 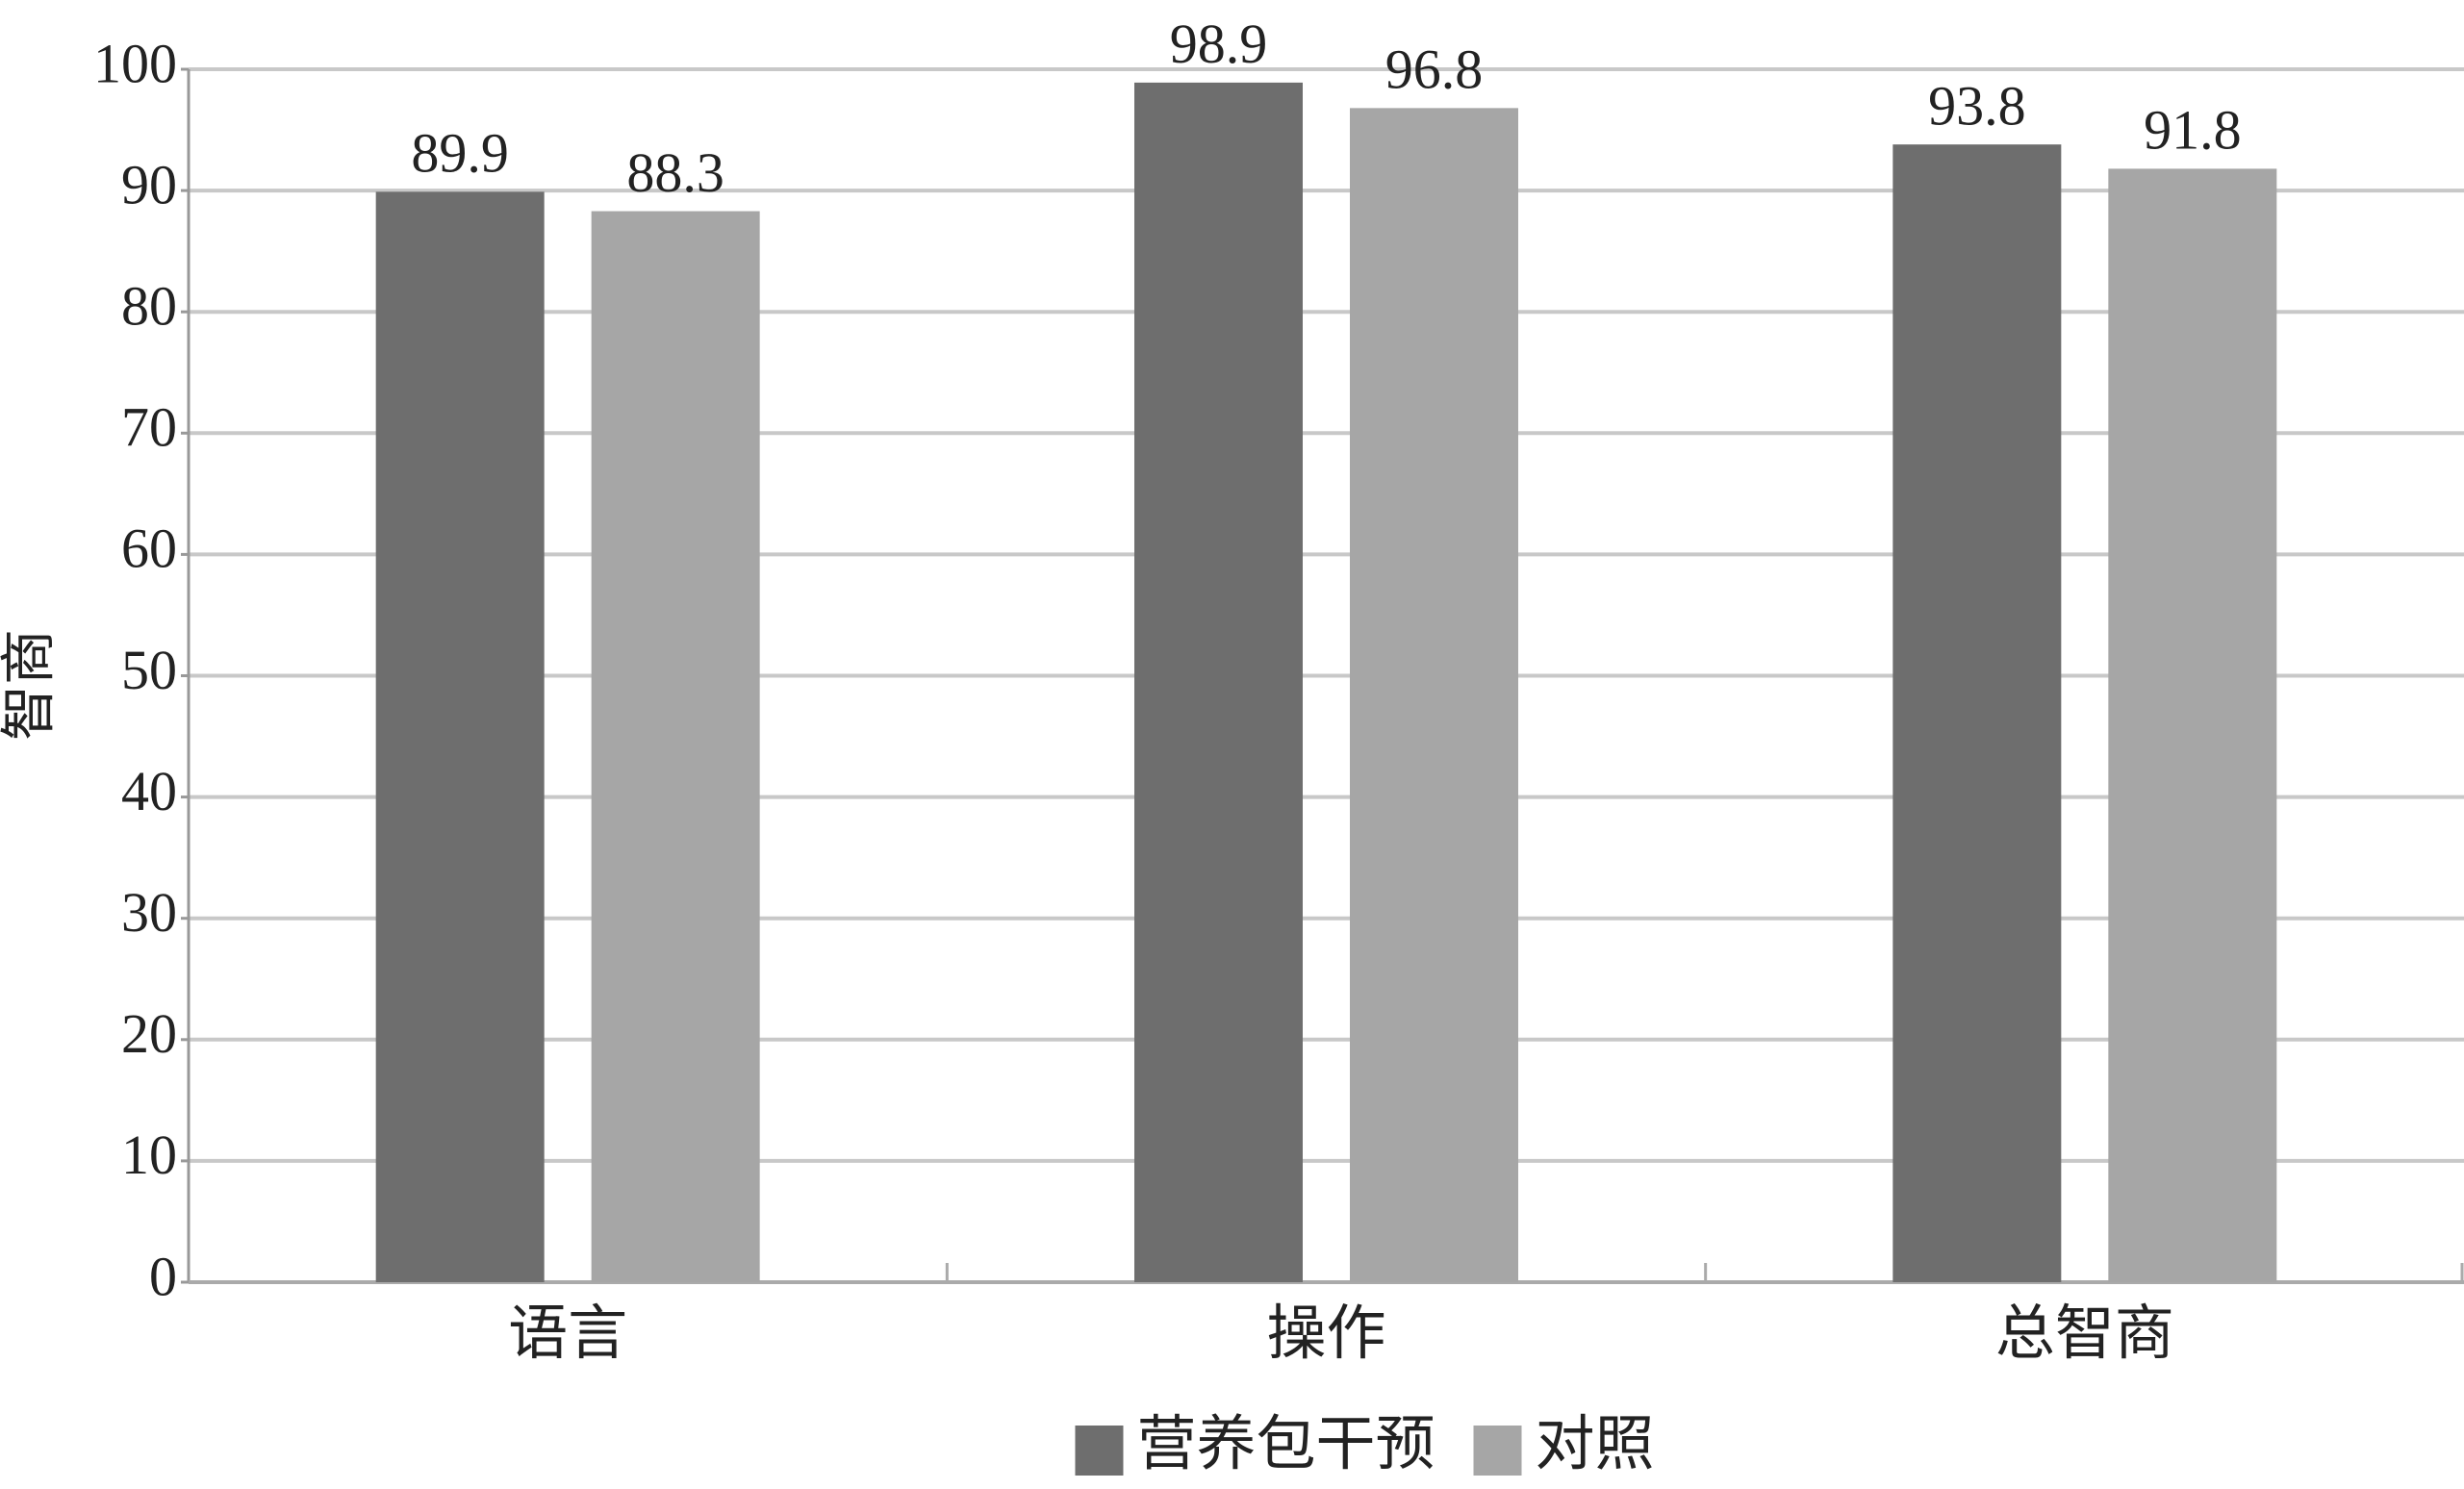 What do you see at coordinates (135, 63) in the screenshot?
I see `y-tick-label: 100` at bounding box center [135, 63].